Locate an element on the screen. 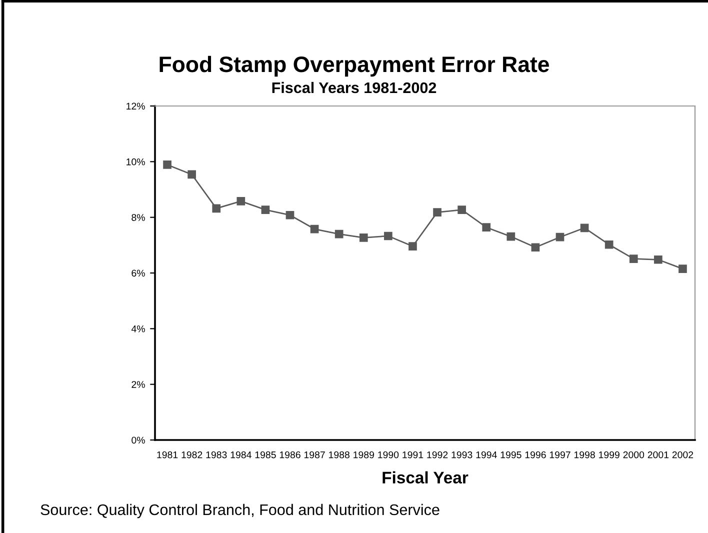 This screenshot has height=533, width=708. x-tick-label: 1994 is located at coordinates (486, 454).